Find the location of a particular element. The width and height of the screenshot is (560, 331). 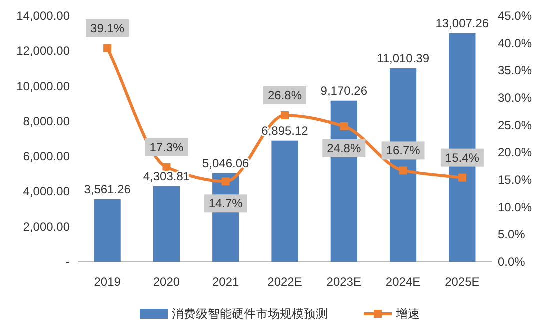

legend-label: 消费级智能硬件市场规模预测 is located at coordinates (250, 314).